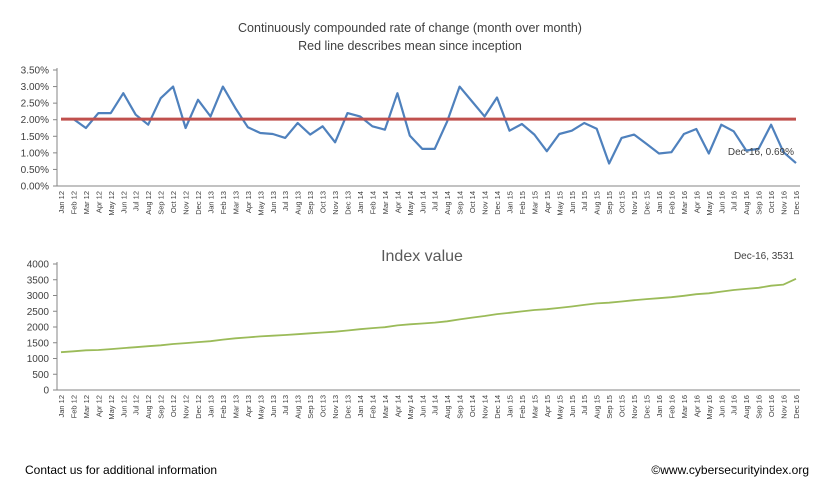 The height and width of the screenshot is (481, 833). Describe the element at coordinates (35, 87) in the screenshot. I see `y-tick-label: 3.00%` at that location.